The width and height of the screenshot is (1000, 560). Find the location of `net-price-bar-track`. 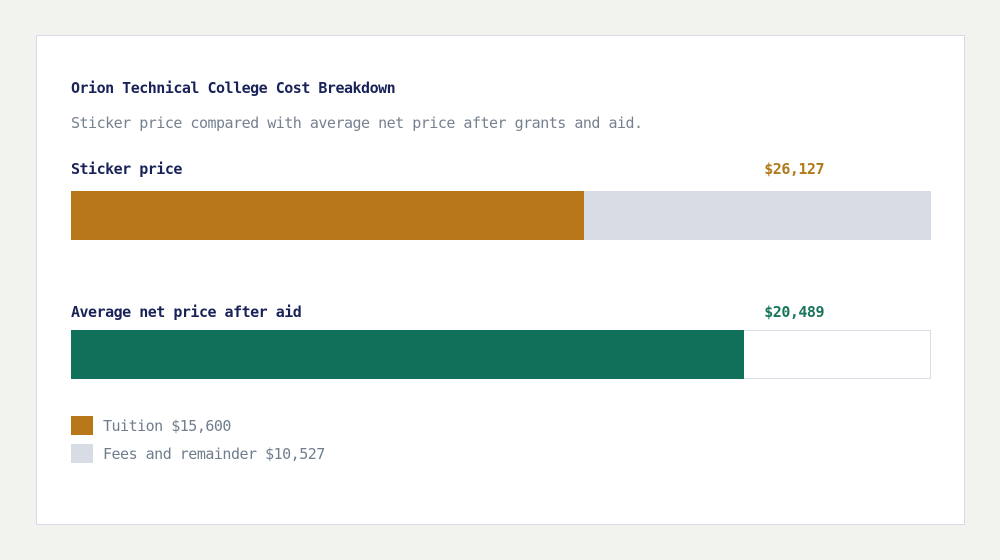

net-price-bar-track is located at coordinates (501, 354).